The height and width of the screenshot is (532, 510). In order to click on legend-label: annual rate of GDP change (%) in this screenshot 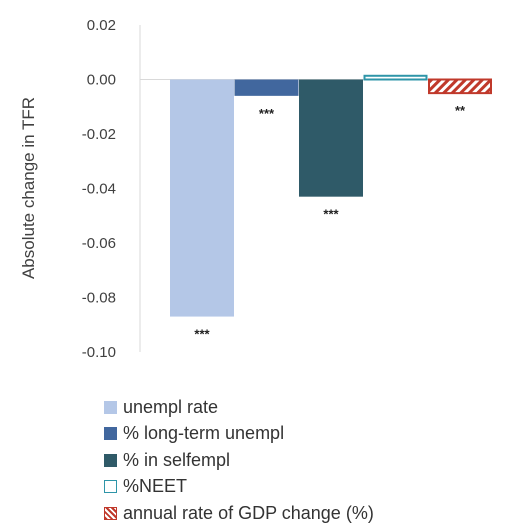, I will do `click(248, 512)`.